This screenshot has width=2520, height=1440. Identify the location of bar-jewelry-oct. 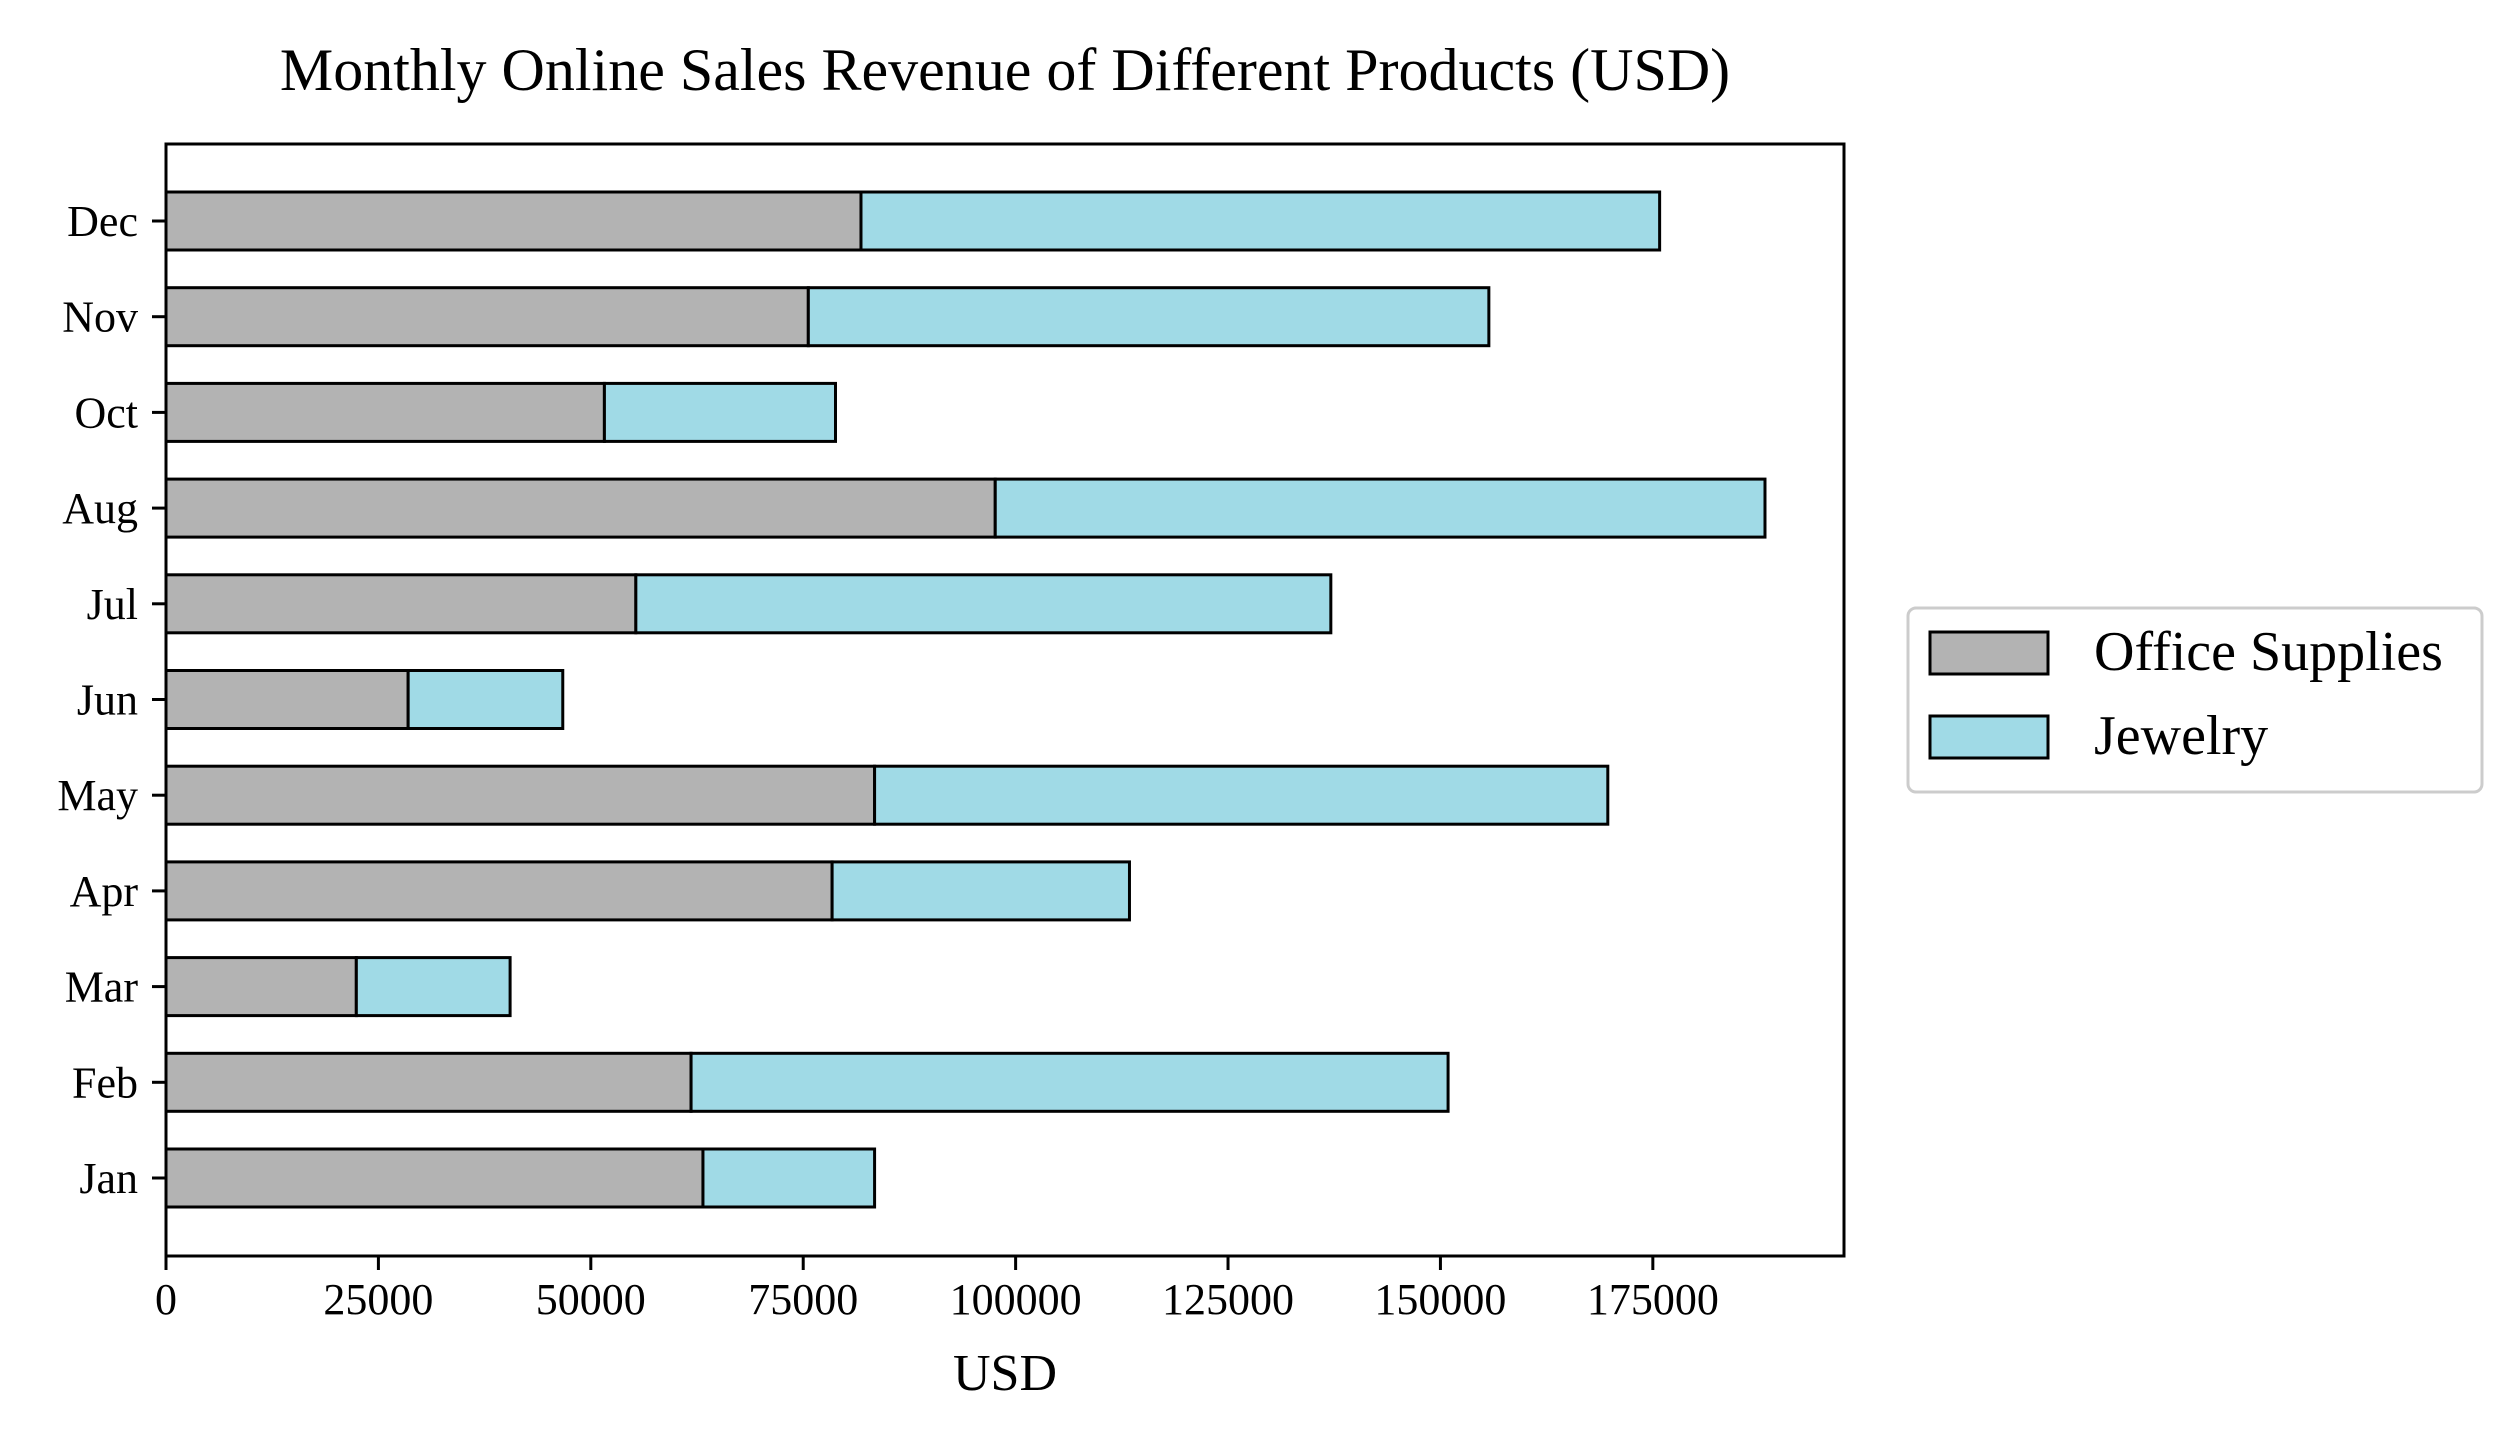
(720, 412).